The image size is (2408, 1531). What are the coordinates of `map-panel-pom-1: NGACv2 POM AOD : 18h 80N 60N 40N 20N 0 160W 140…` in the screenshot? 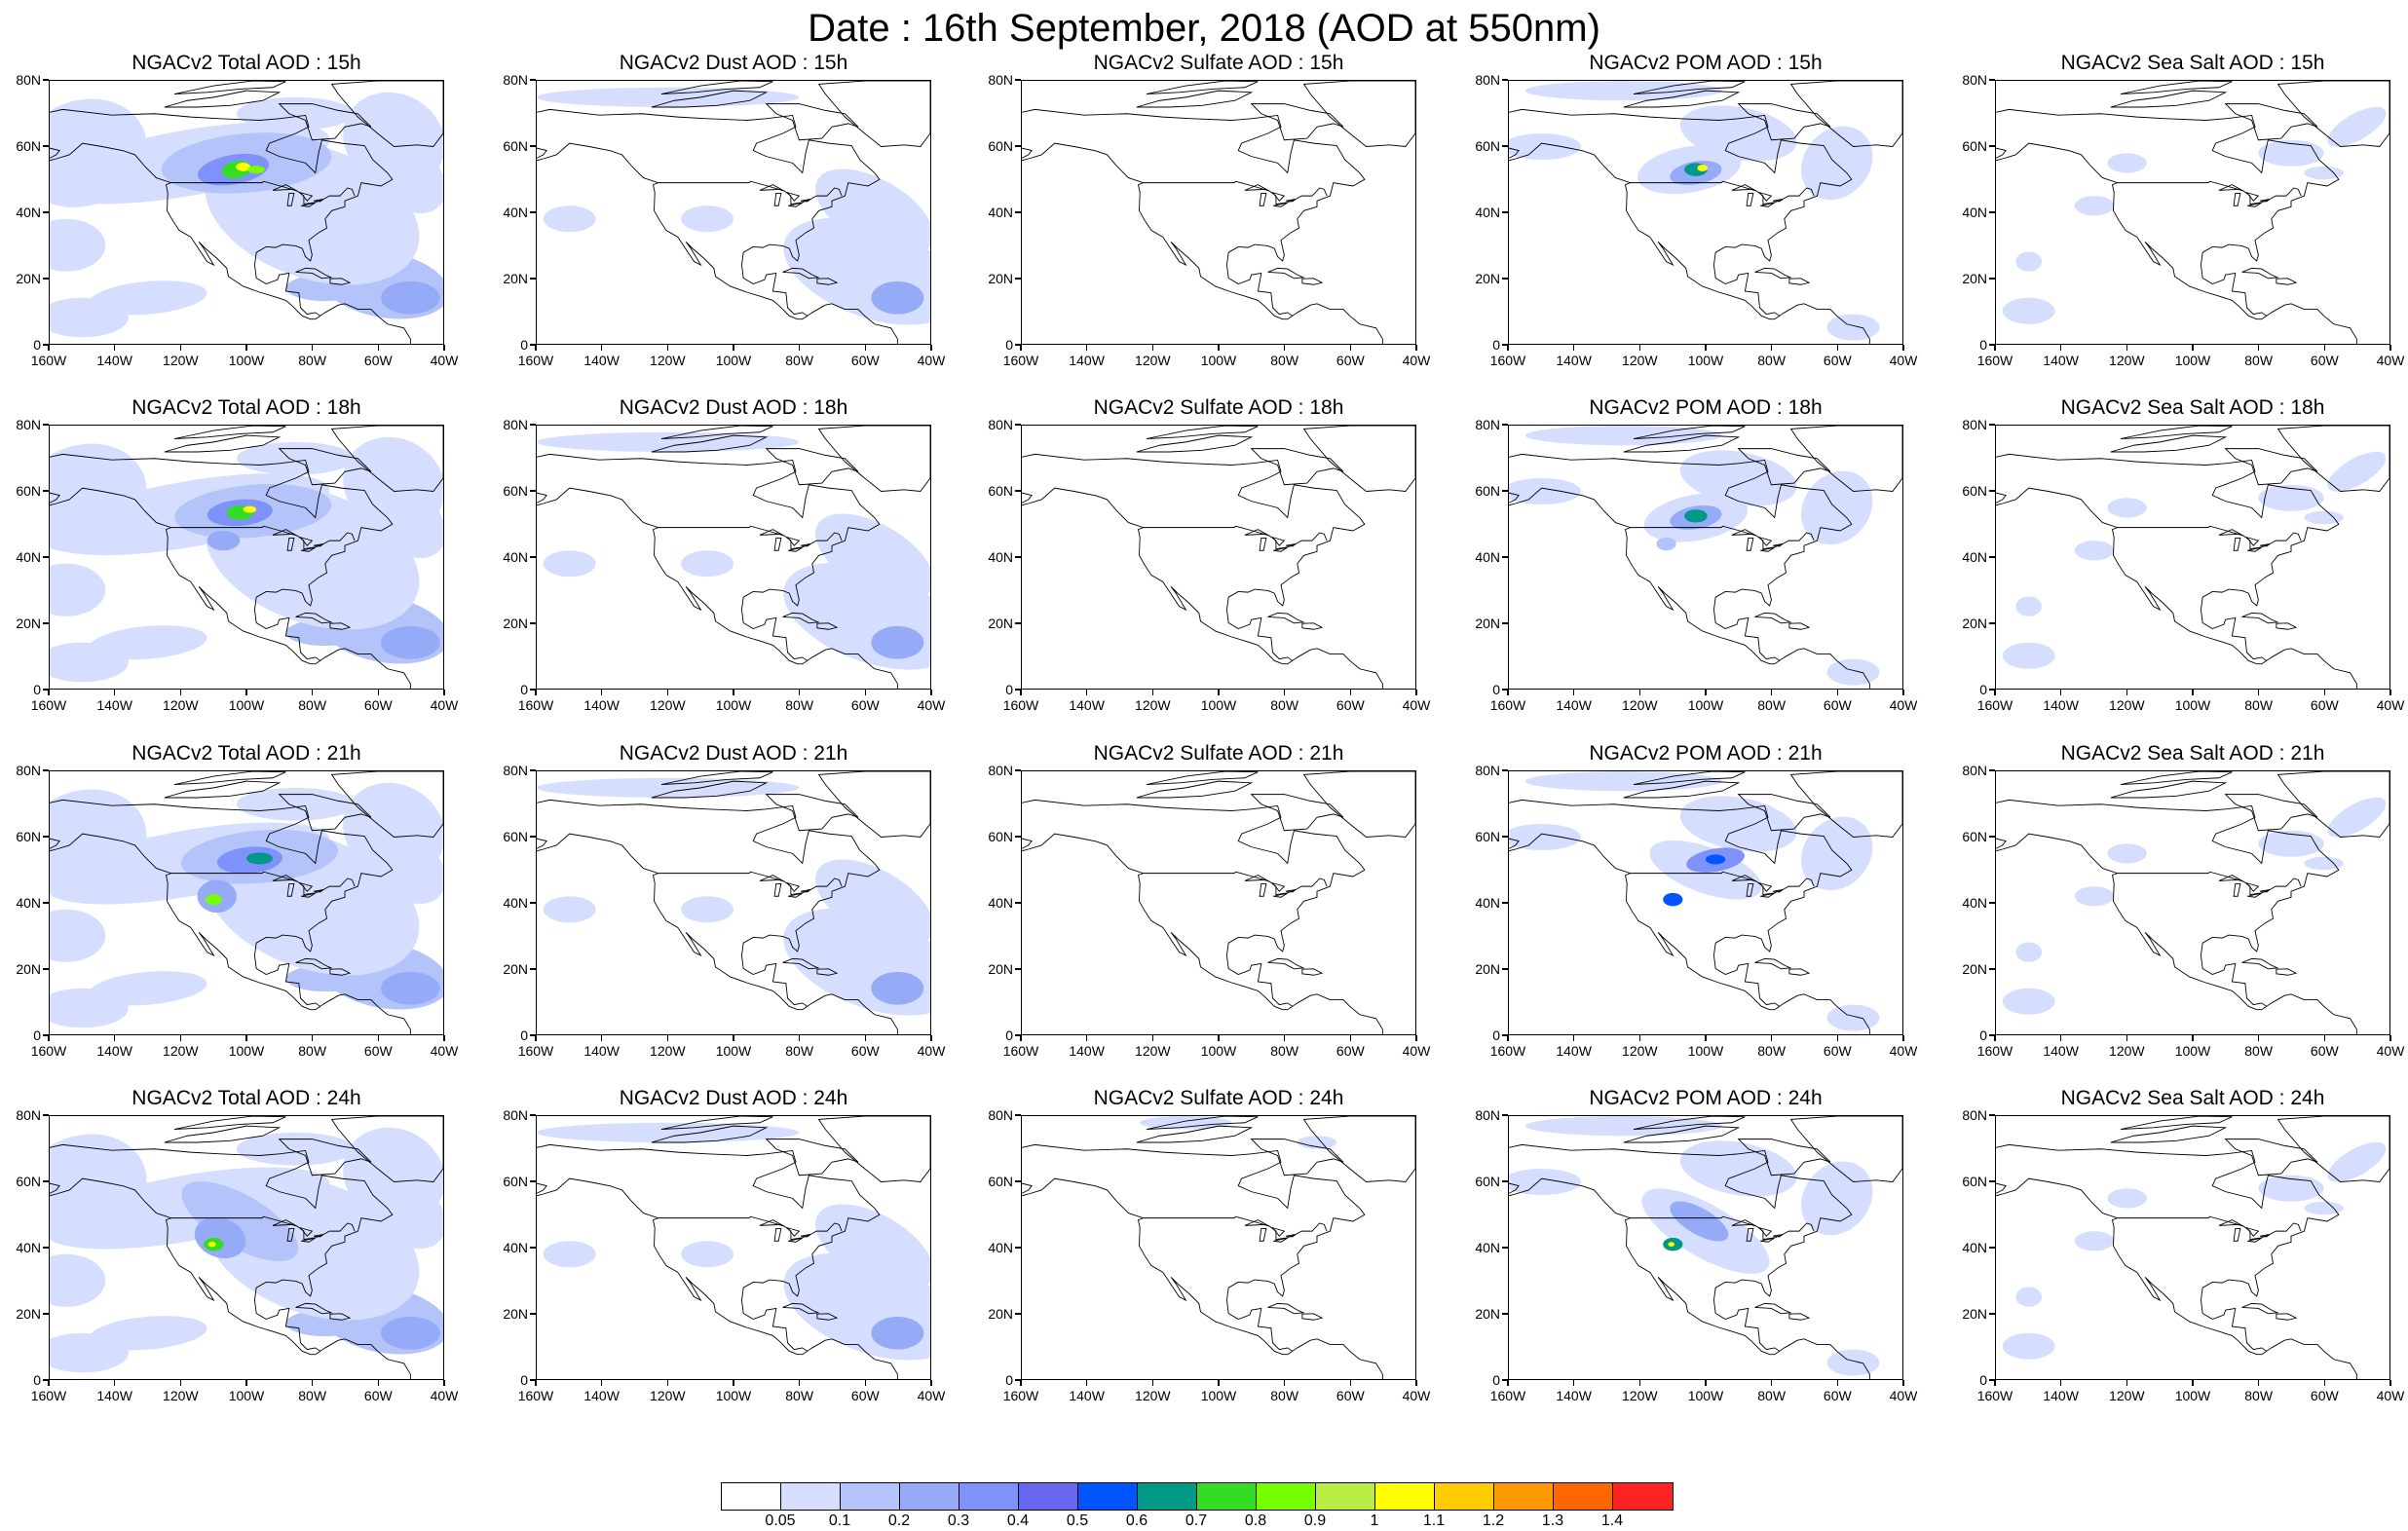 It's located at (1704, 561).